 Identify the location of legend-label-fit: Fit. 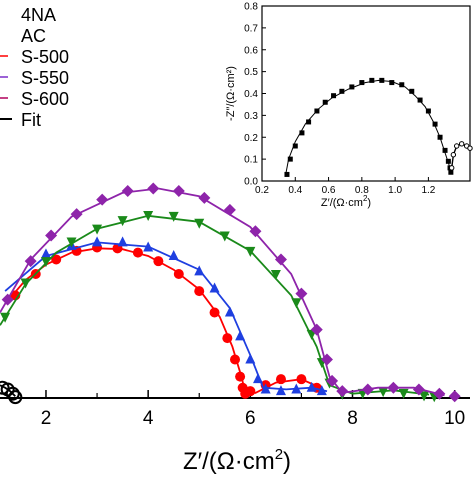
(31, 120).